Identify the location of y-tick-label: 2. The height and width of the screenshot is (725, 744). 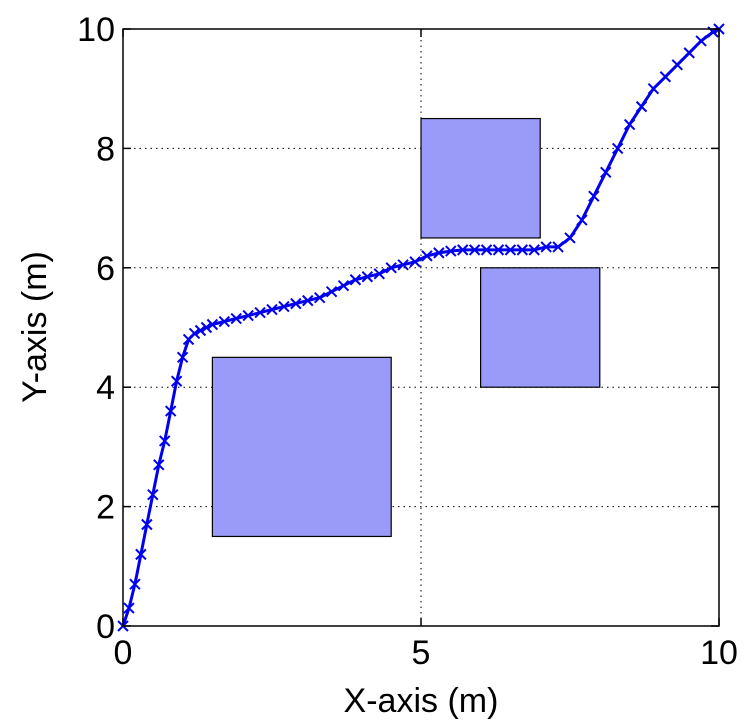
(105, 508).